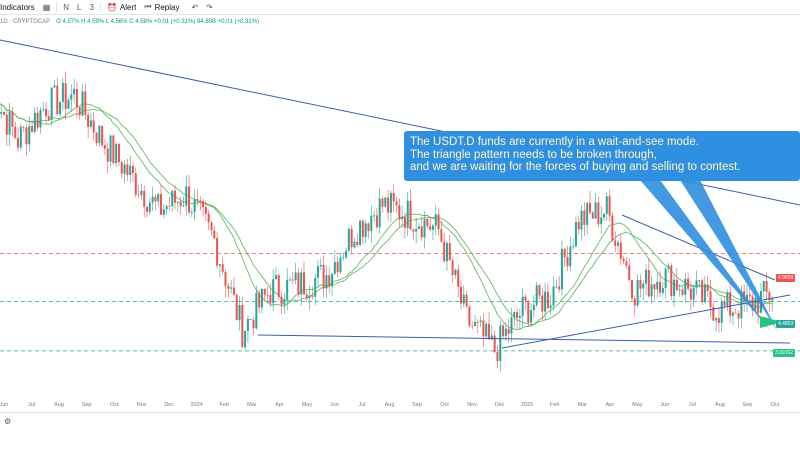 The width and height of the screenshot is (800, 450). What do you see at coordinates (66, 7) in the screenshot?
I see `chart-type-n-icon: N` at bounding box center [66, 7].